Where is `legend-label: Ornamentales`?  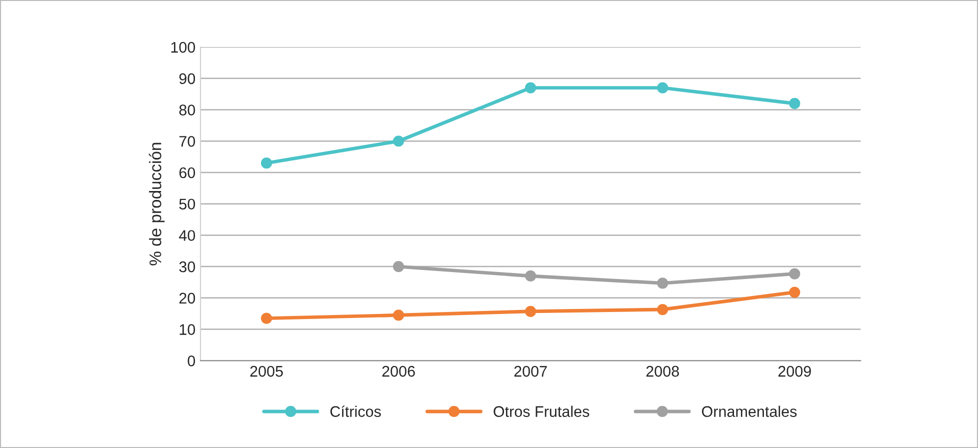 legend-label: Ornamentales is located at coordinates (749, 411).